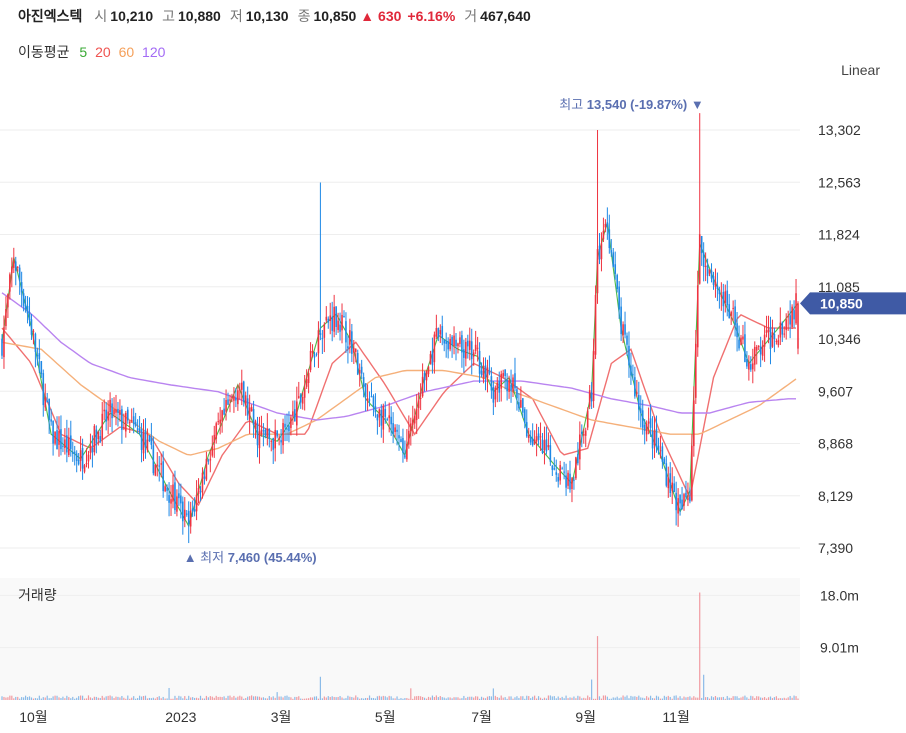 This screenshot has width=906, height=733. I want to click on scale-mode-toggle: Linear, so click(860, 70).